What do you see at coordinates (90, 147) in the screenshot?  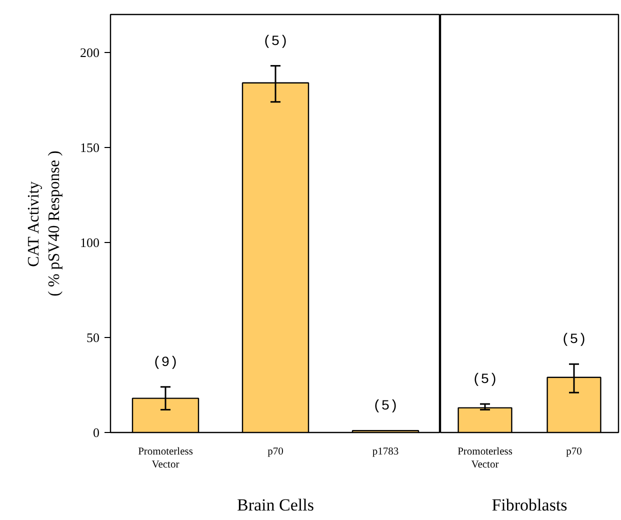 I see `y-tick-label: 150` at bounding box center [90, 147].